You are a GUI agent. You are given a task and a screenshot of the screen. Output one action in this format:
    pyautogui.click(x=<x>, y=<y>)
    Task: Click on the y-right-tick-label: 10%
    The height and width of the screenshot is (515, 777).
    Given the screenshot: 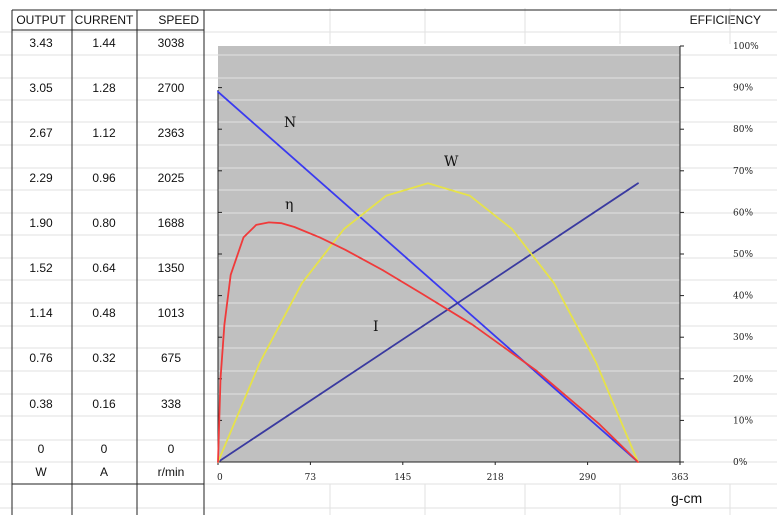 What is the action you would take?
    pyautogui.click(x=743, y=421)
    